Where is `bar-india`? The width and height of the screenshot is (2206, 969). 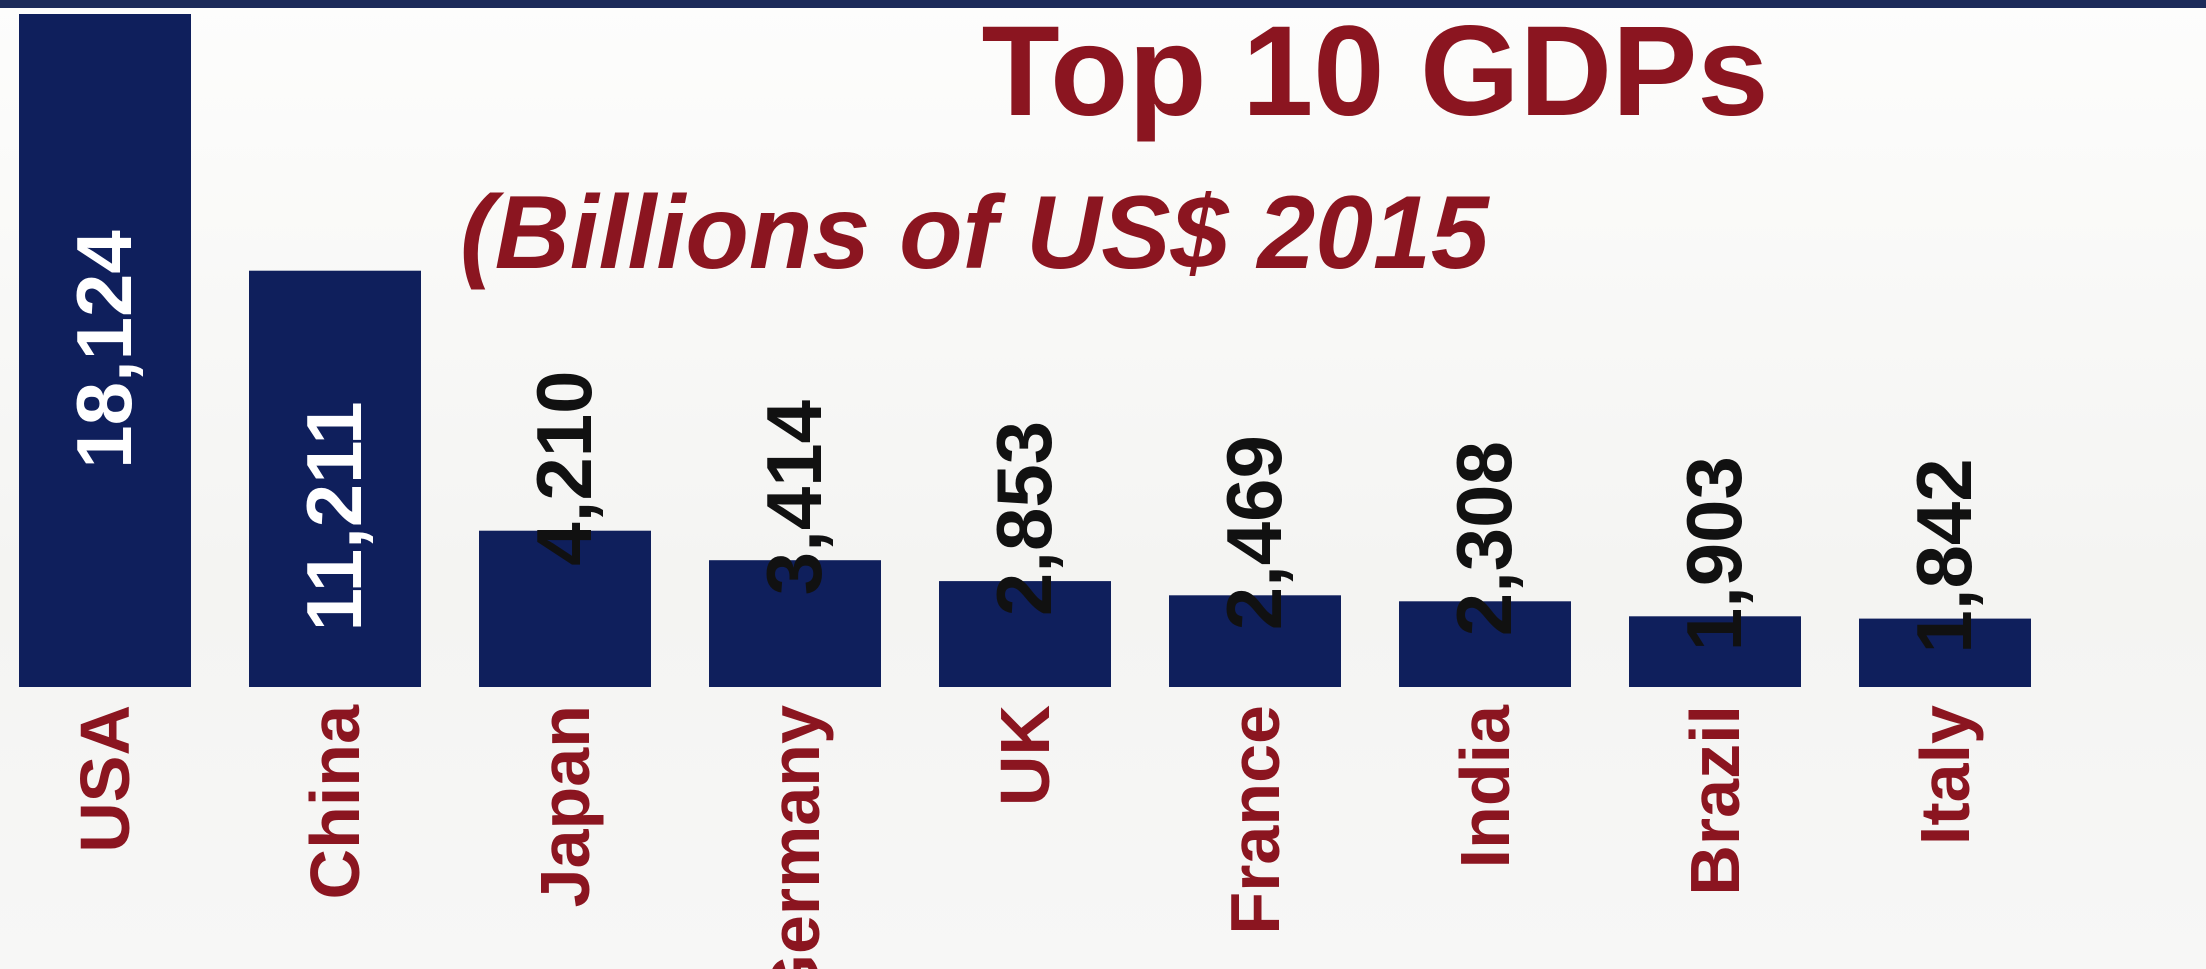
bar-india is located at coordinates (1485, 644).